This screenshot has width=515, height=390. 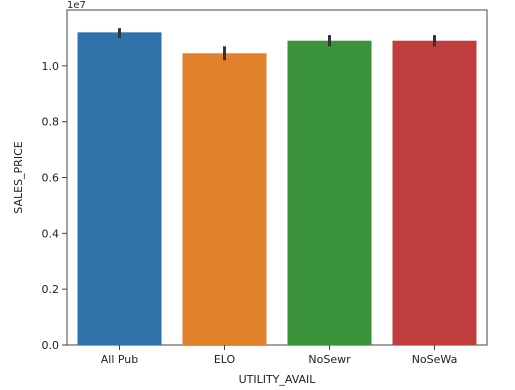 What do you see at coordinates (277, 44) in the screenshot?
I see `error-bars` at bounding box center [277, 44].